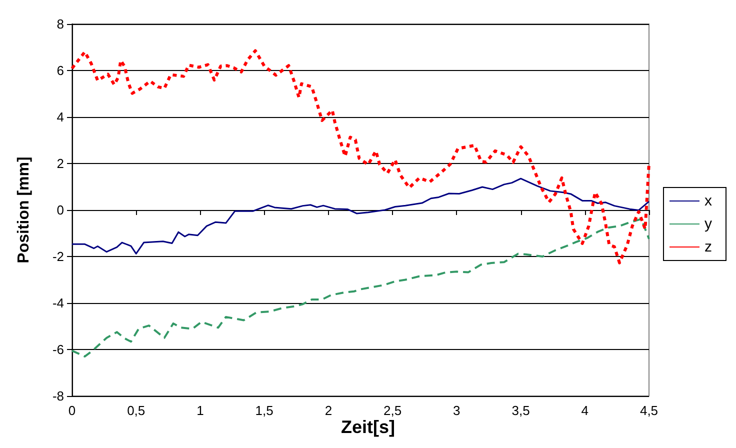 This screenshot has width=736, height=448. I want to click on y-tick-label: -2, so click(58, 256).